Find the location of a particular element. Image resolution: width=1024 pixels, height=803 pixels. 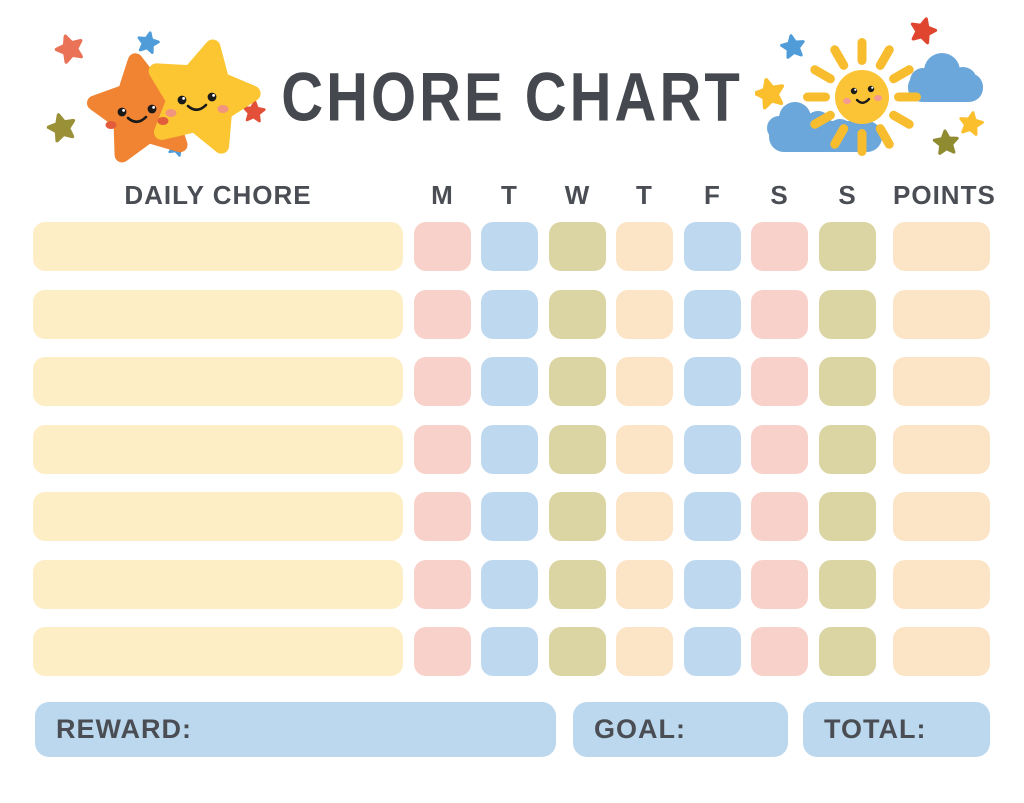

small-red-star-icon is located at coordinates (923, 30).